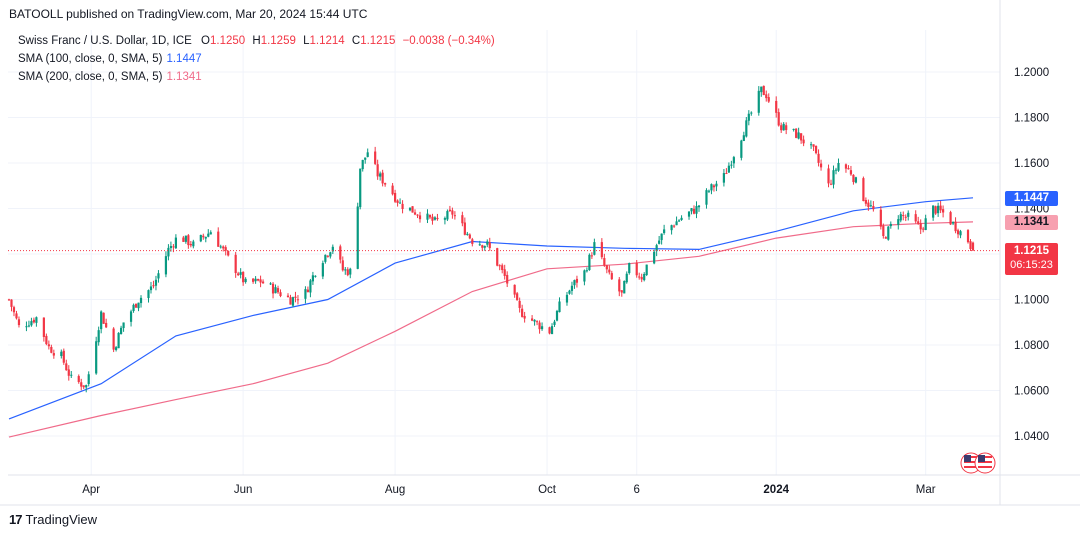 The height and width of the screenshot is (538, 1080). I want to click on open-value: 1.1250, so click(227, 41).